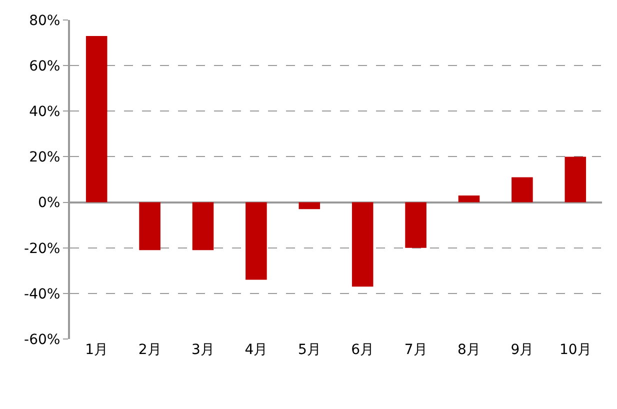 The image size is (617, 409). Describe the element at coordinates (469, 350) in the screenshot. I see `x-tick-label: 8月` at that location.